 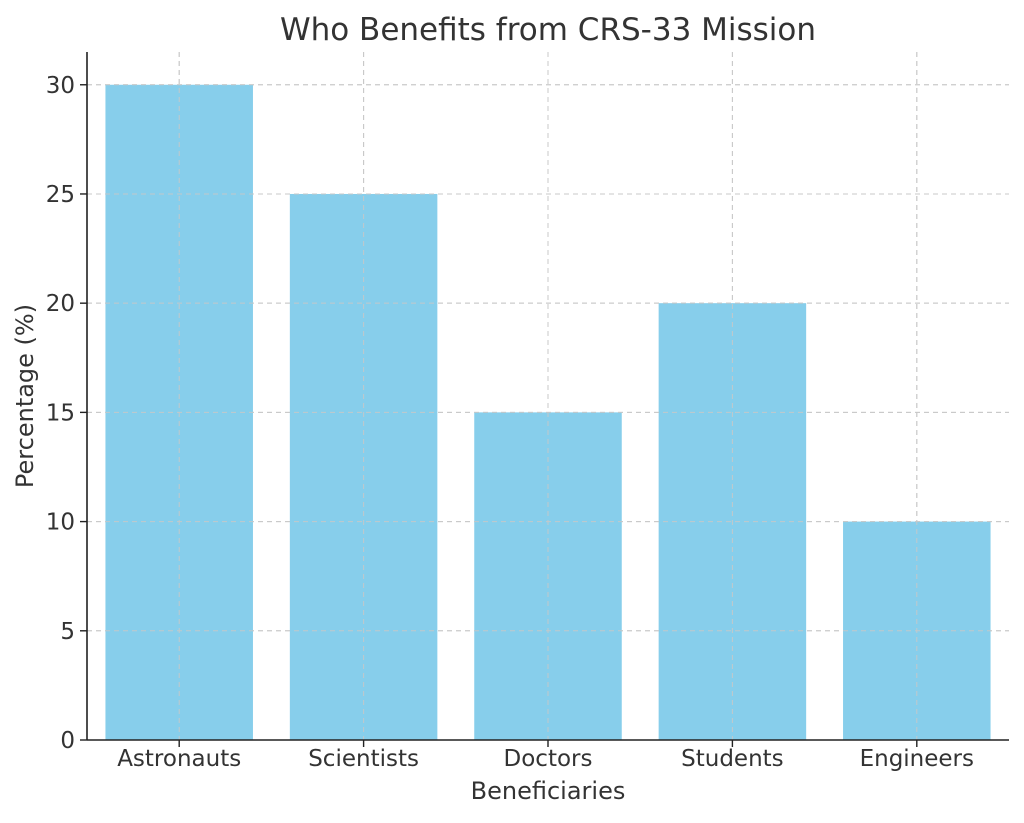 What do you see at coordinates (60, 523) in the screenshot?
I see `y-tick-label: 10` at bounding box center [60, 523].